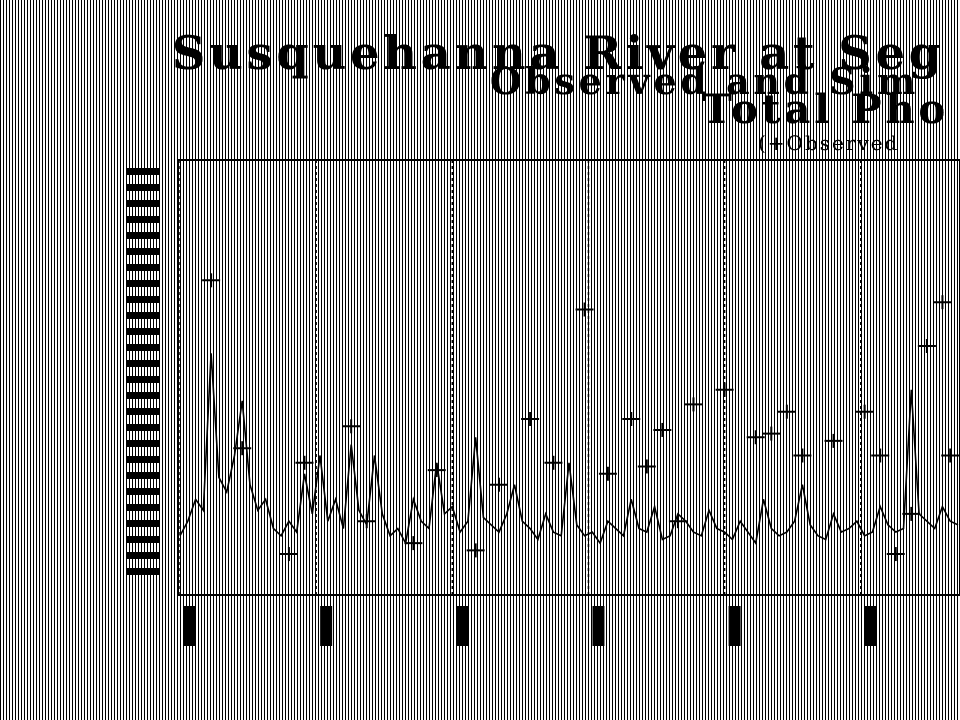 The width and height of the screenshot is (960, 720). Describe the element at coordinates (705, 82) in the screenshot. I see `chart-title-line2: Observed and Sim` at that location.